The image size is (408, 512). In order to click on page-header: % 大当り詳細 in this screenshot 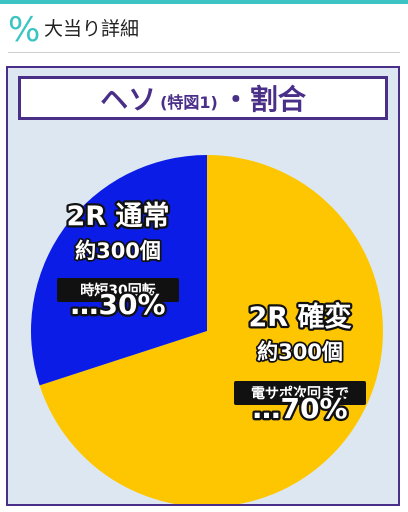, I will do `click(204, 28)`.